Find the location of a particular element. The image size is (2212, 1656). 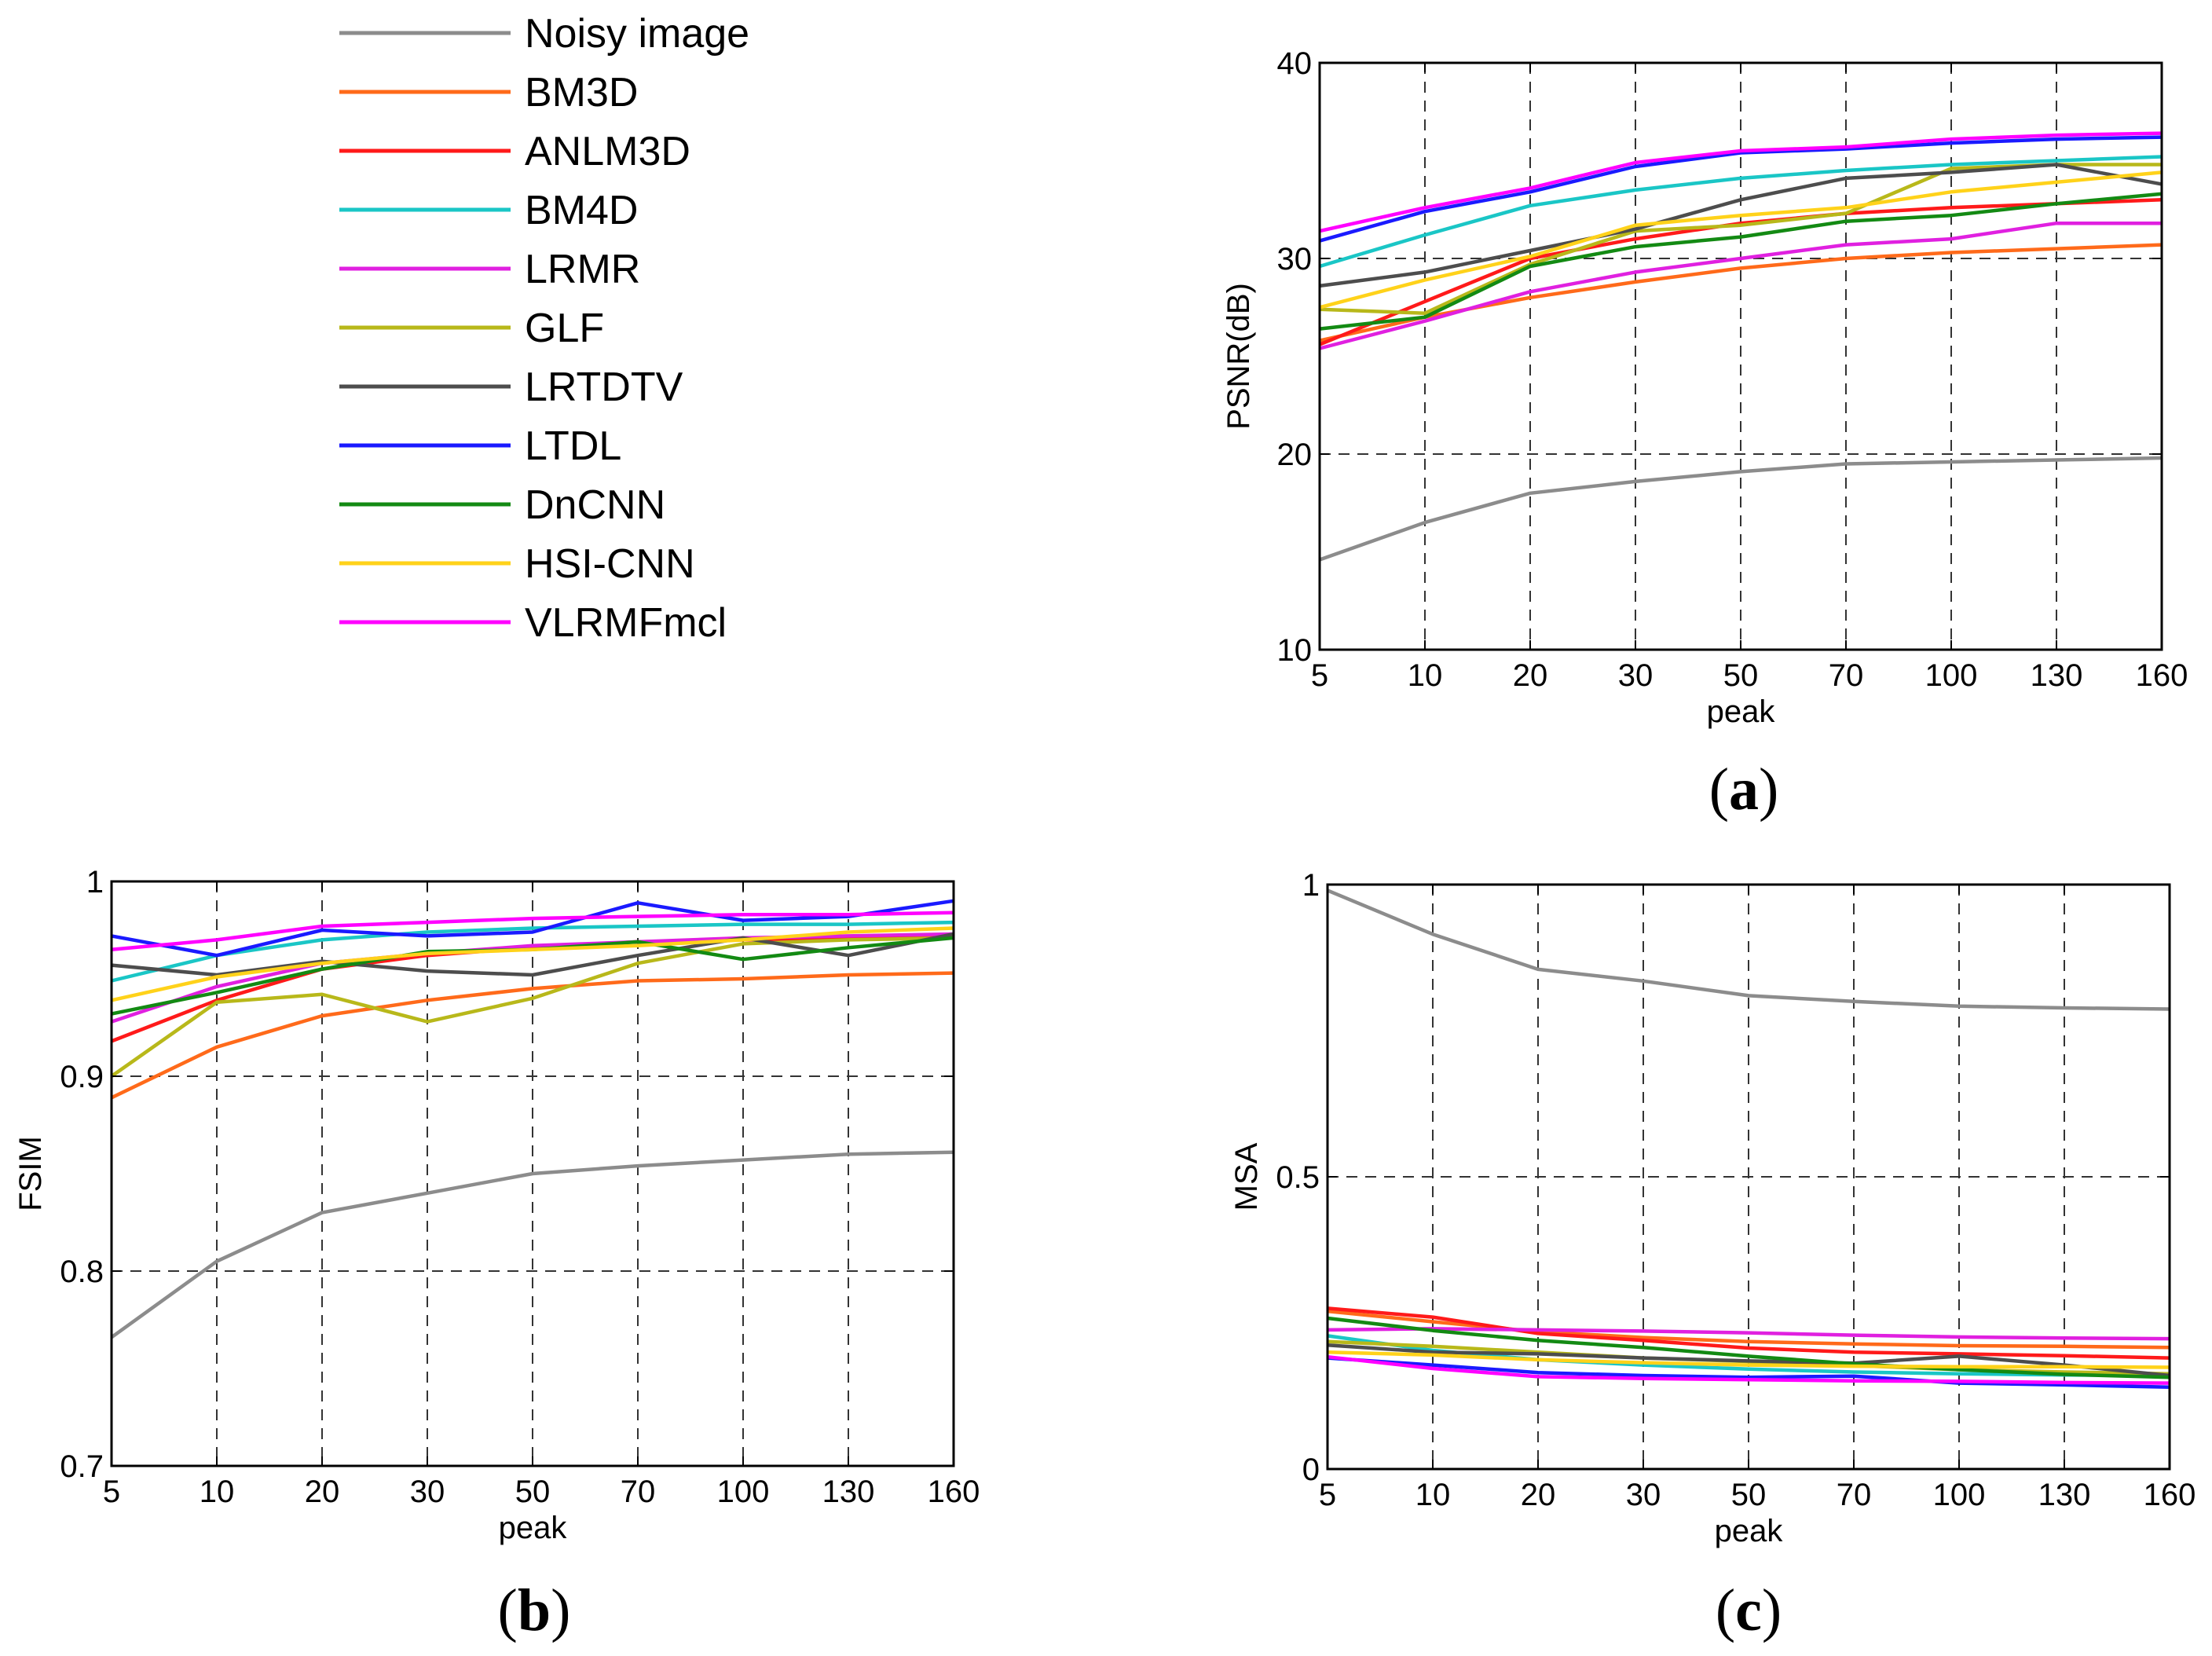

legend-entry-dncnn: DnCNN is located at coordinates (502, 505).